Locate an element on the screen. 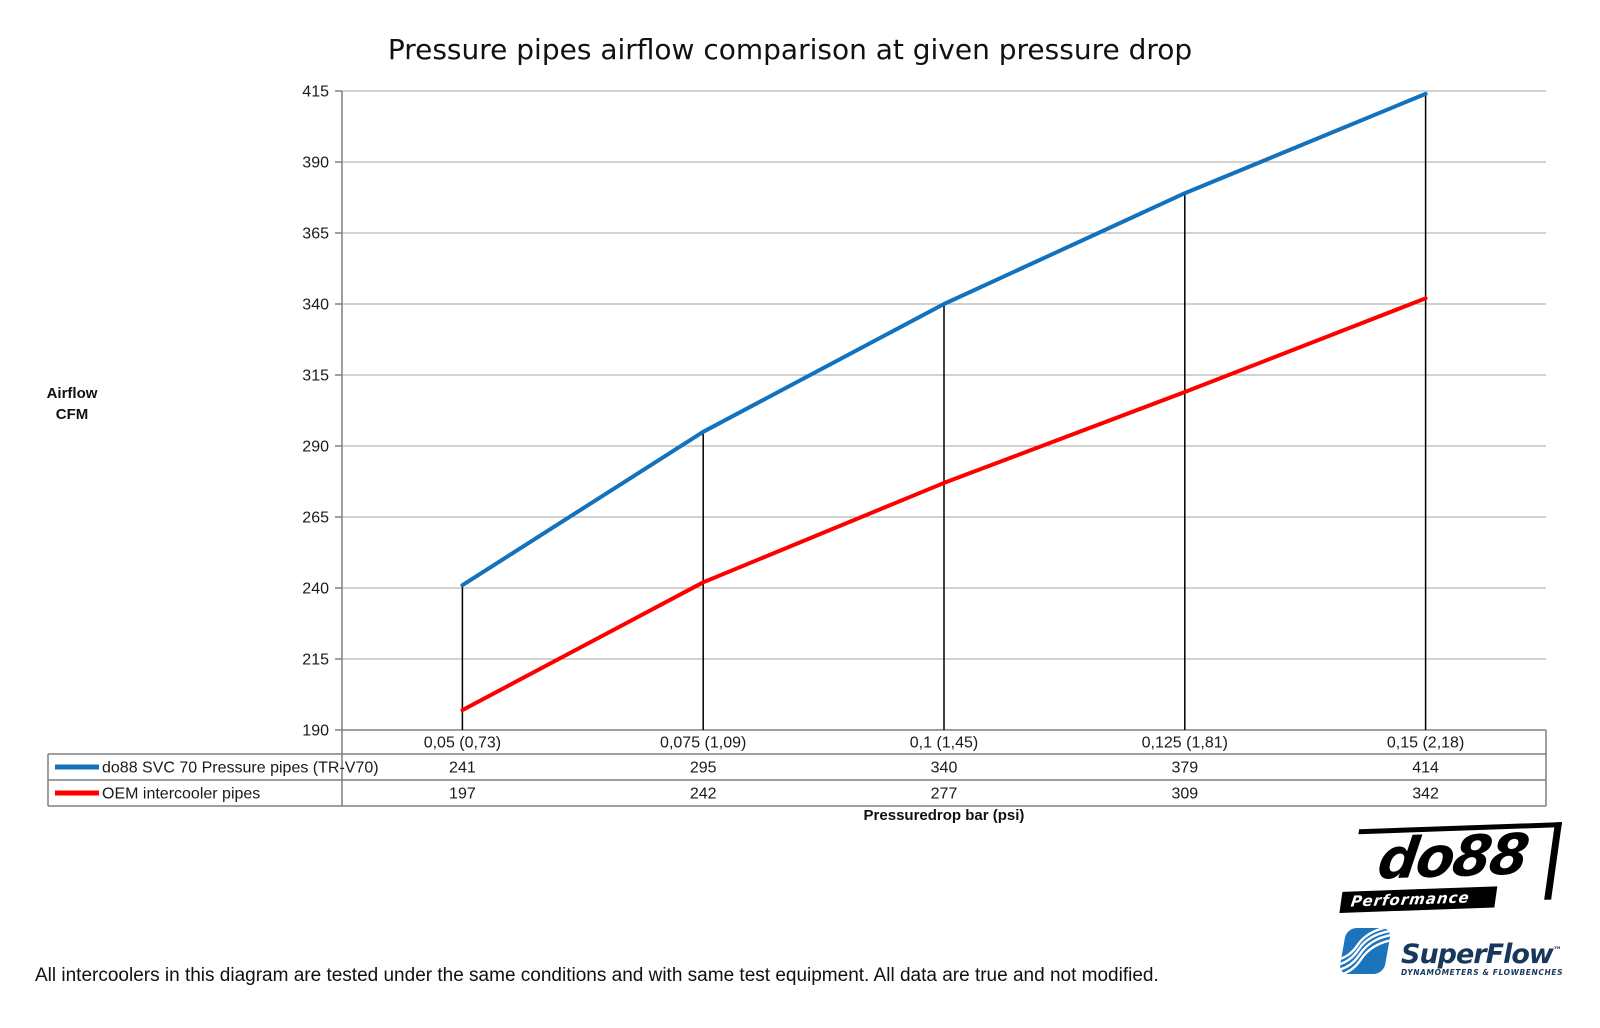 This screenshot has width=1600, height=1028. y-tick-label: 215 is located at coordinates (315, 660).